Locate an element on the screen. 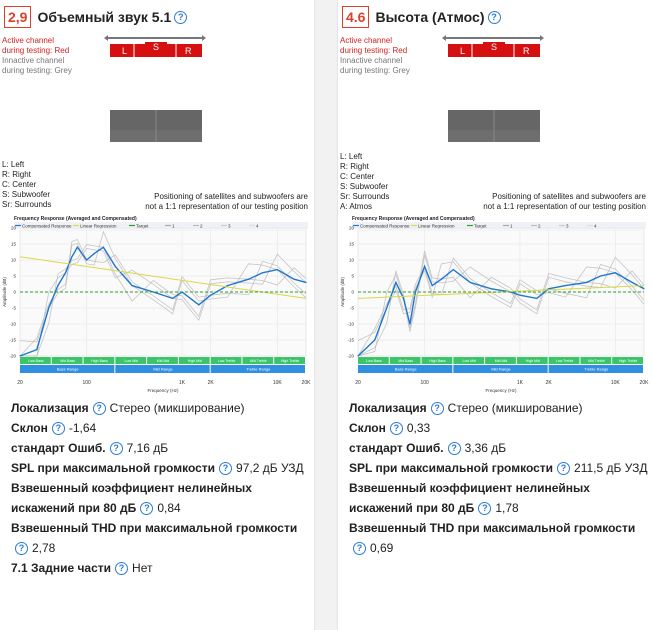 The image size is (652, 630). band-label: High Mid is located at coordinates (533, 361).